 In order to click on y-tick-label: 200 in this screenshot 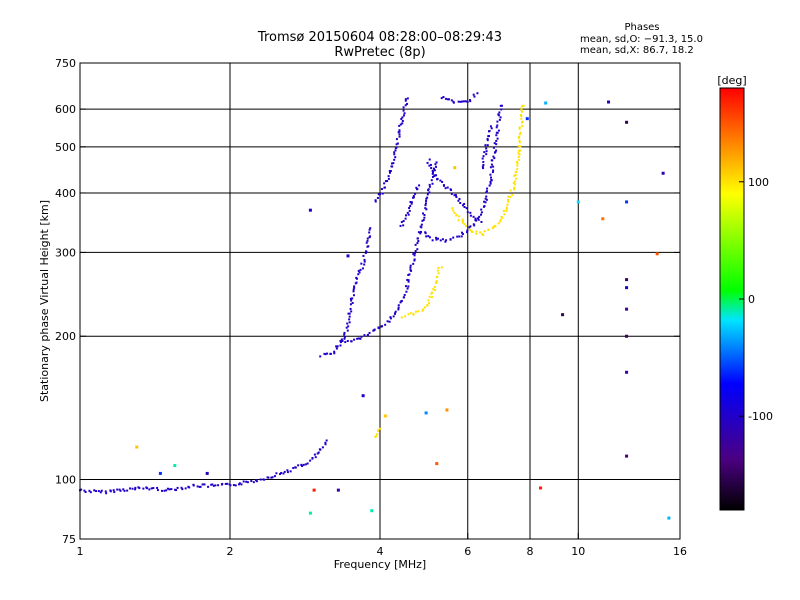, I will do `click(65, 336)`.